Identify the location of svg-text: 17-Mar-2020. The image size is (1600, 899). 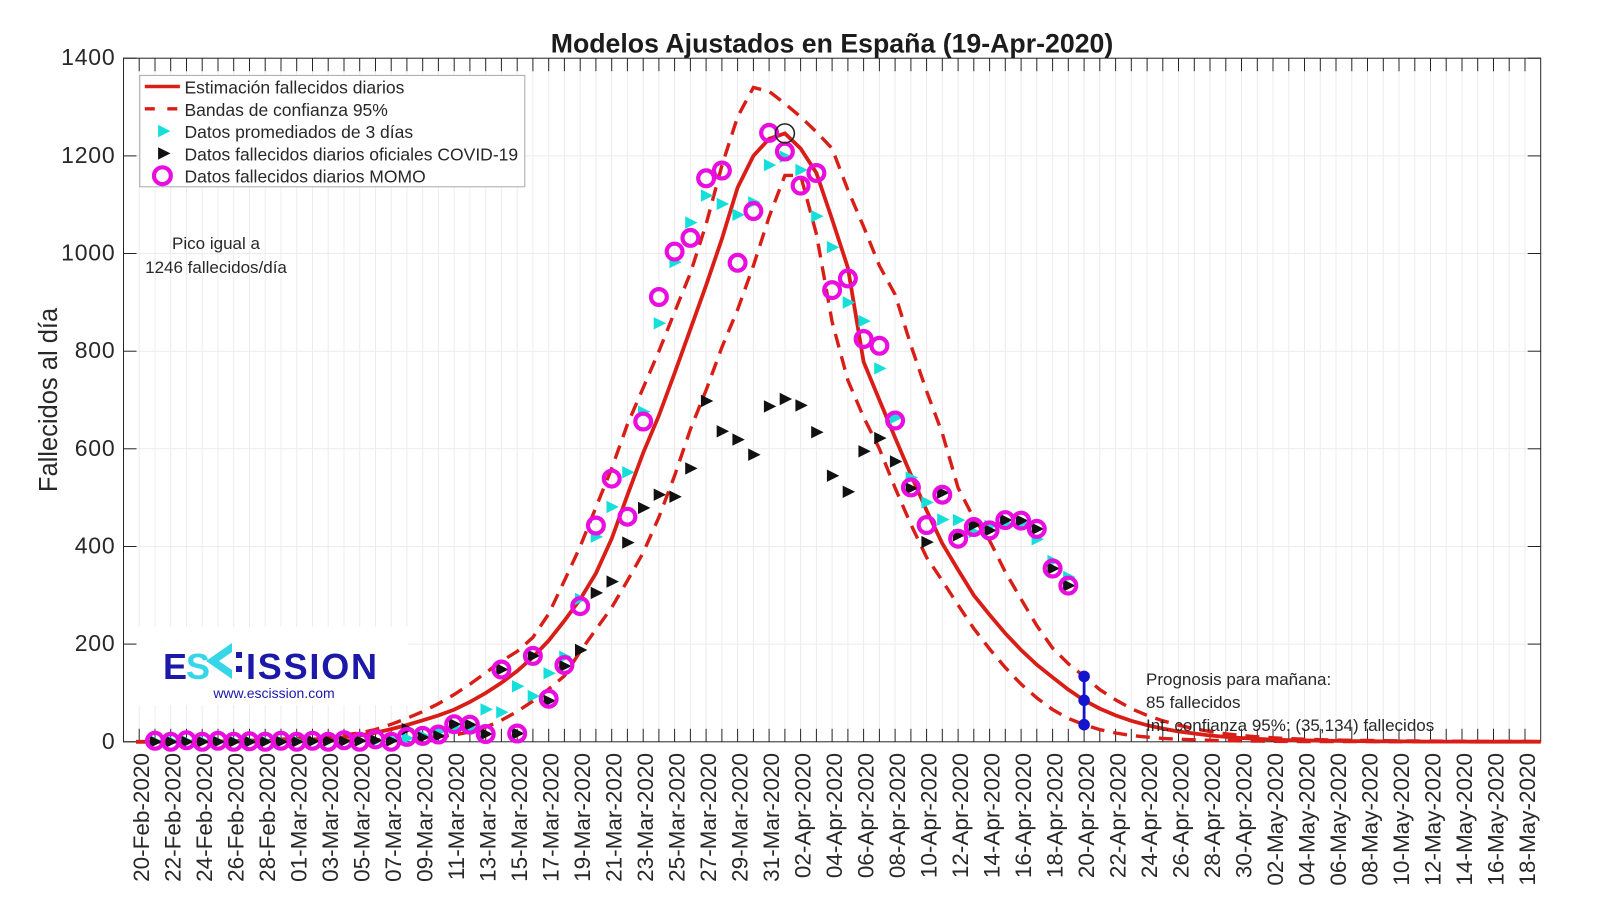
(551, 817).